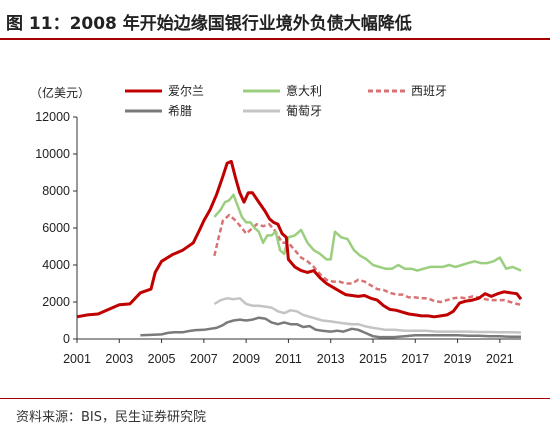  What do you see at coordinates (204, 359) in the screenshot?
I see `x-tick-label: 2007` at bounding box center [204, 359].